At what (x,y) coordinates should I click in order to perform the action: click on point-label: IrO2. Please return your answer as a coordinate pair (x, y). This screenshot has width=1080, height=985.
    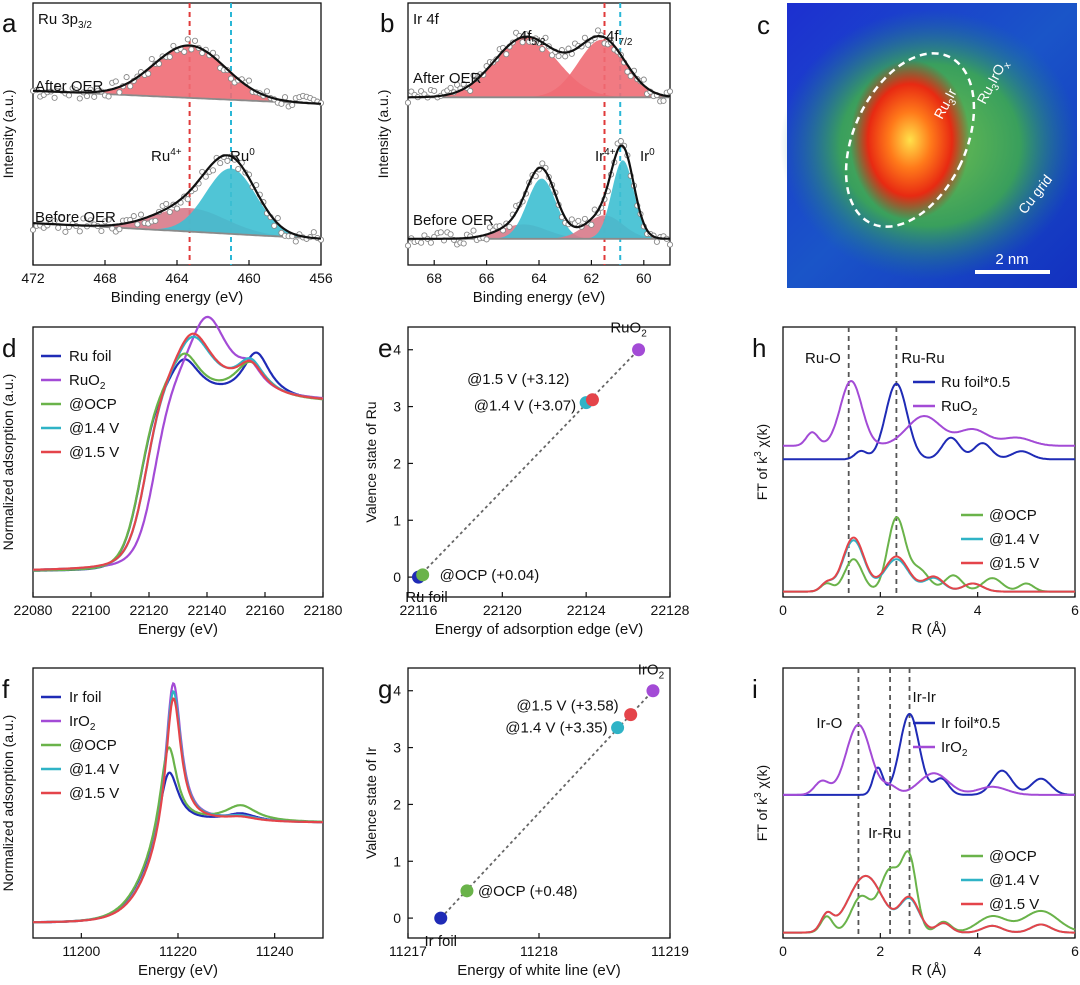
    Looking at the image, I should click on (651, 672).